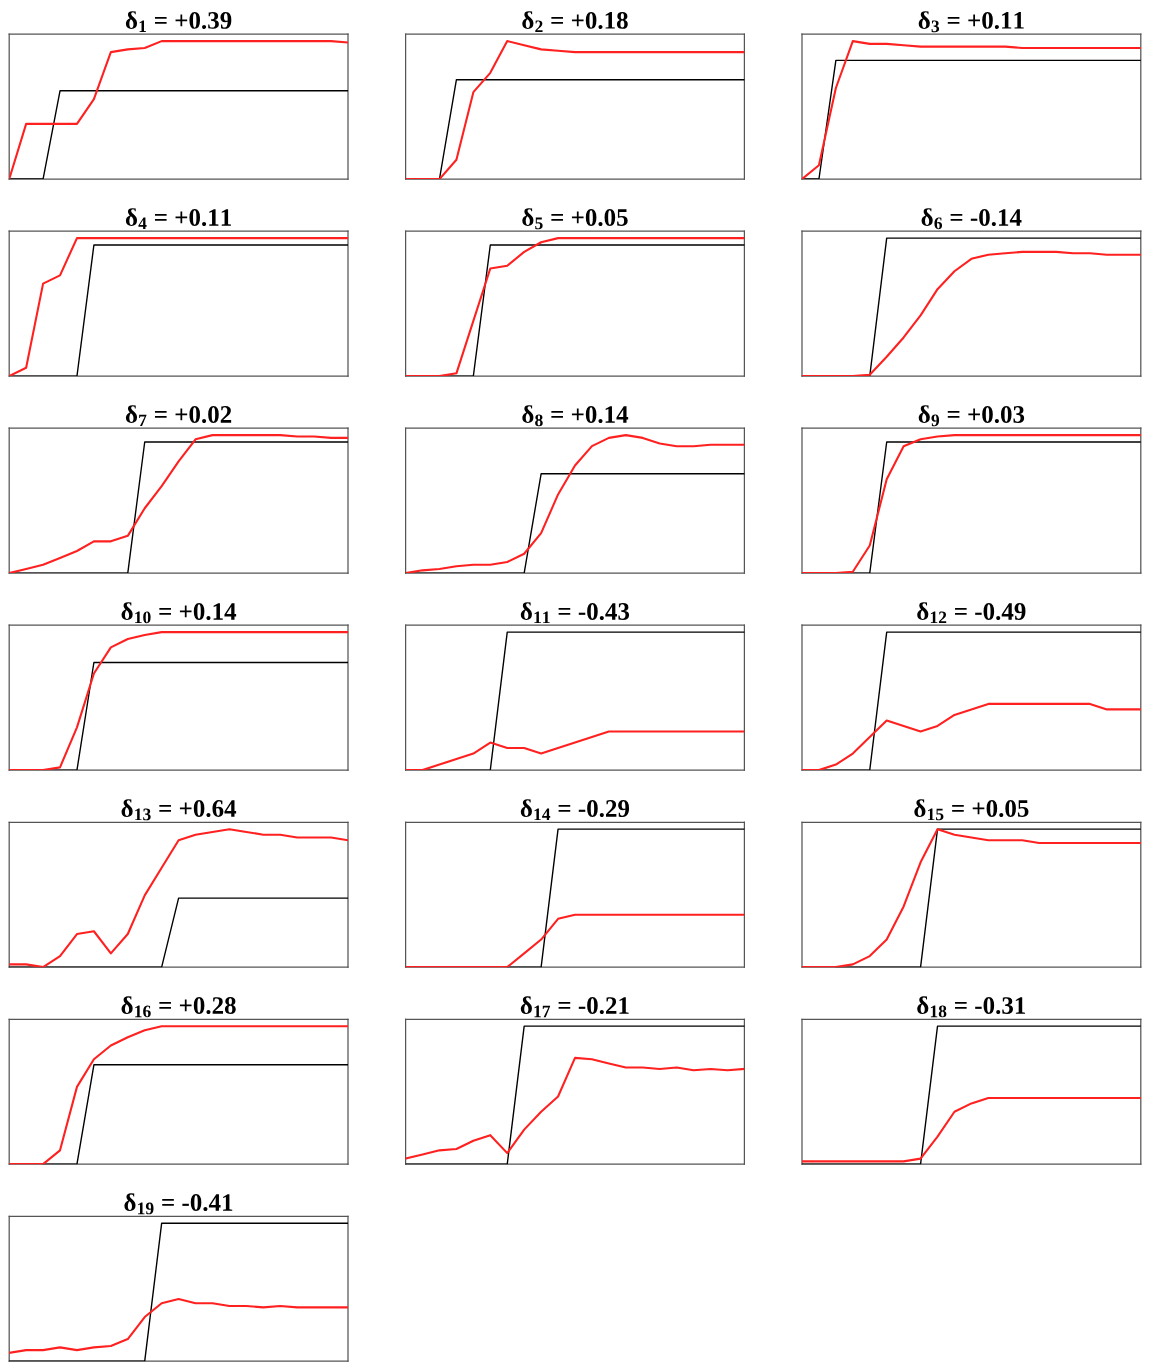 Image resolution: width=1150 pixels, height=1368 pixels. I want to click on chart-title: δ$_{2}$ = +0.18, so click(575, 22).